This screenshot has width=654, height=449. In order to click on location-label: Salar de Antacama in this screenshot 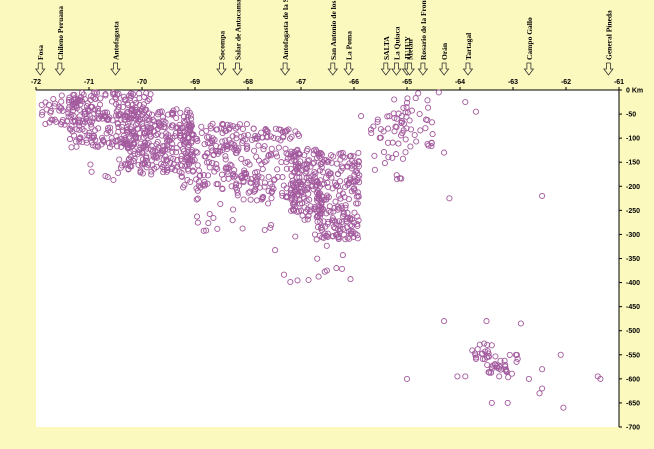, I will do `click(237, 30)`.